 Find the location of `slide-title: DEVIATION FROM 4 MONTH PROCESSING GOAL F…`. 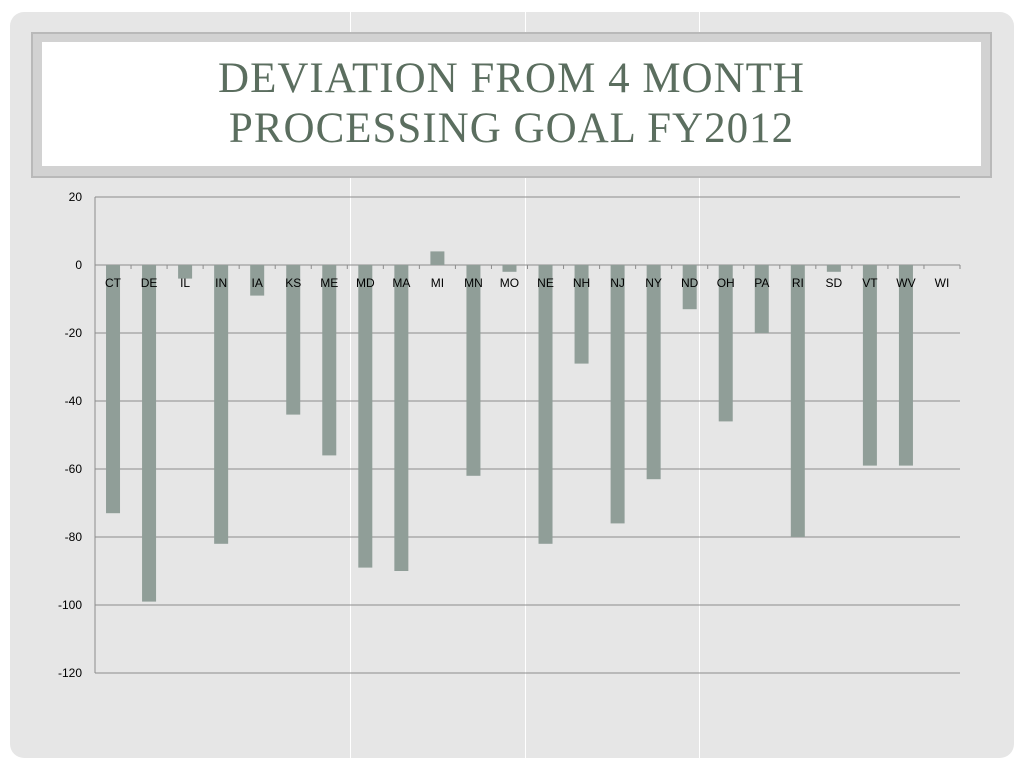

slide-title: DEVIATION FROM 4 MONTH PROCESSING GOAL F… is located at coordinates (511, 103).